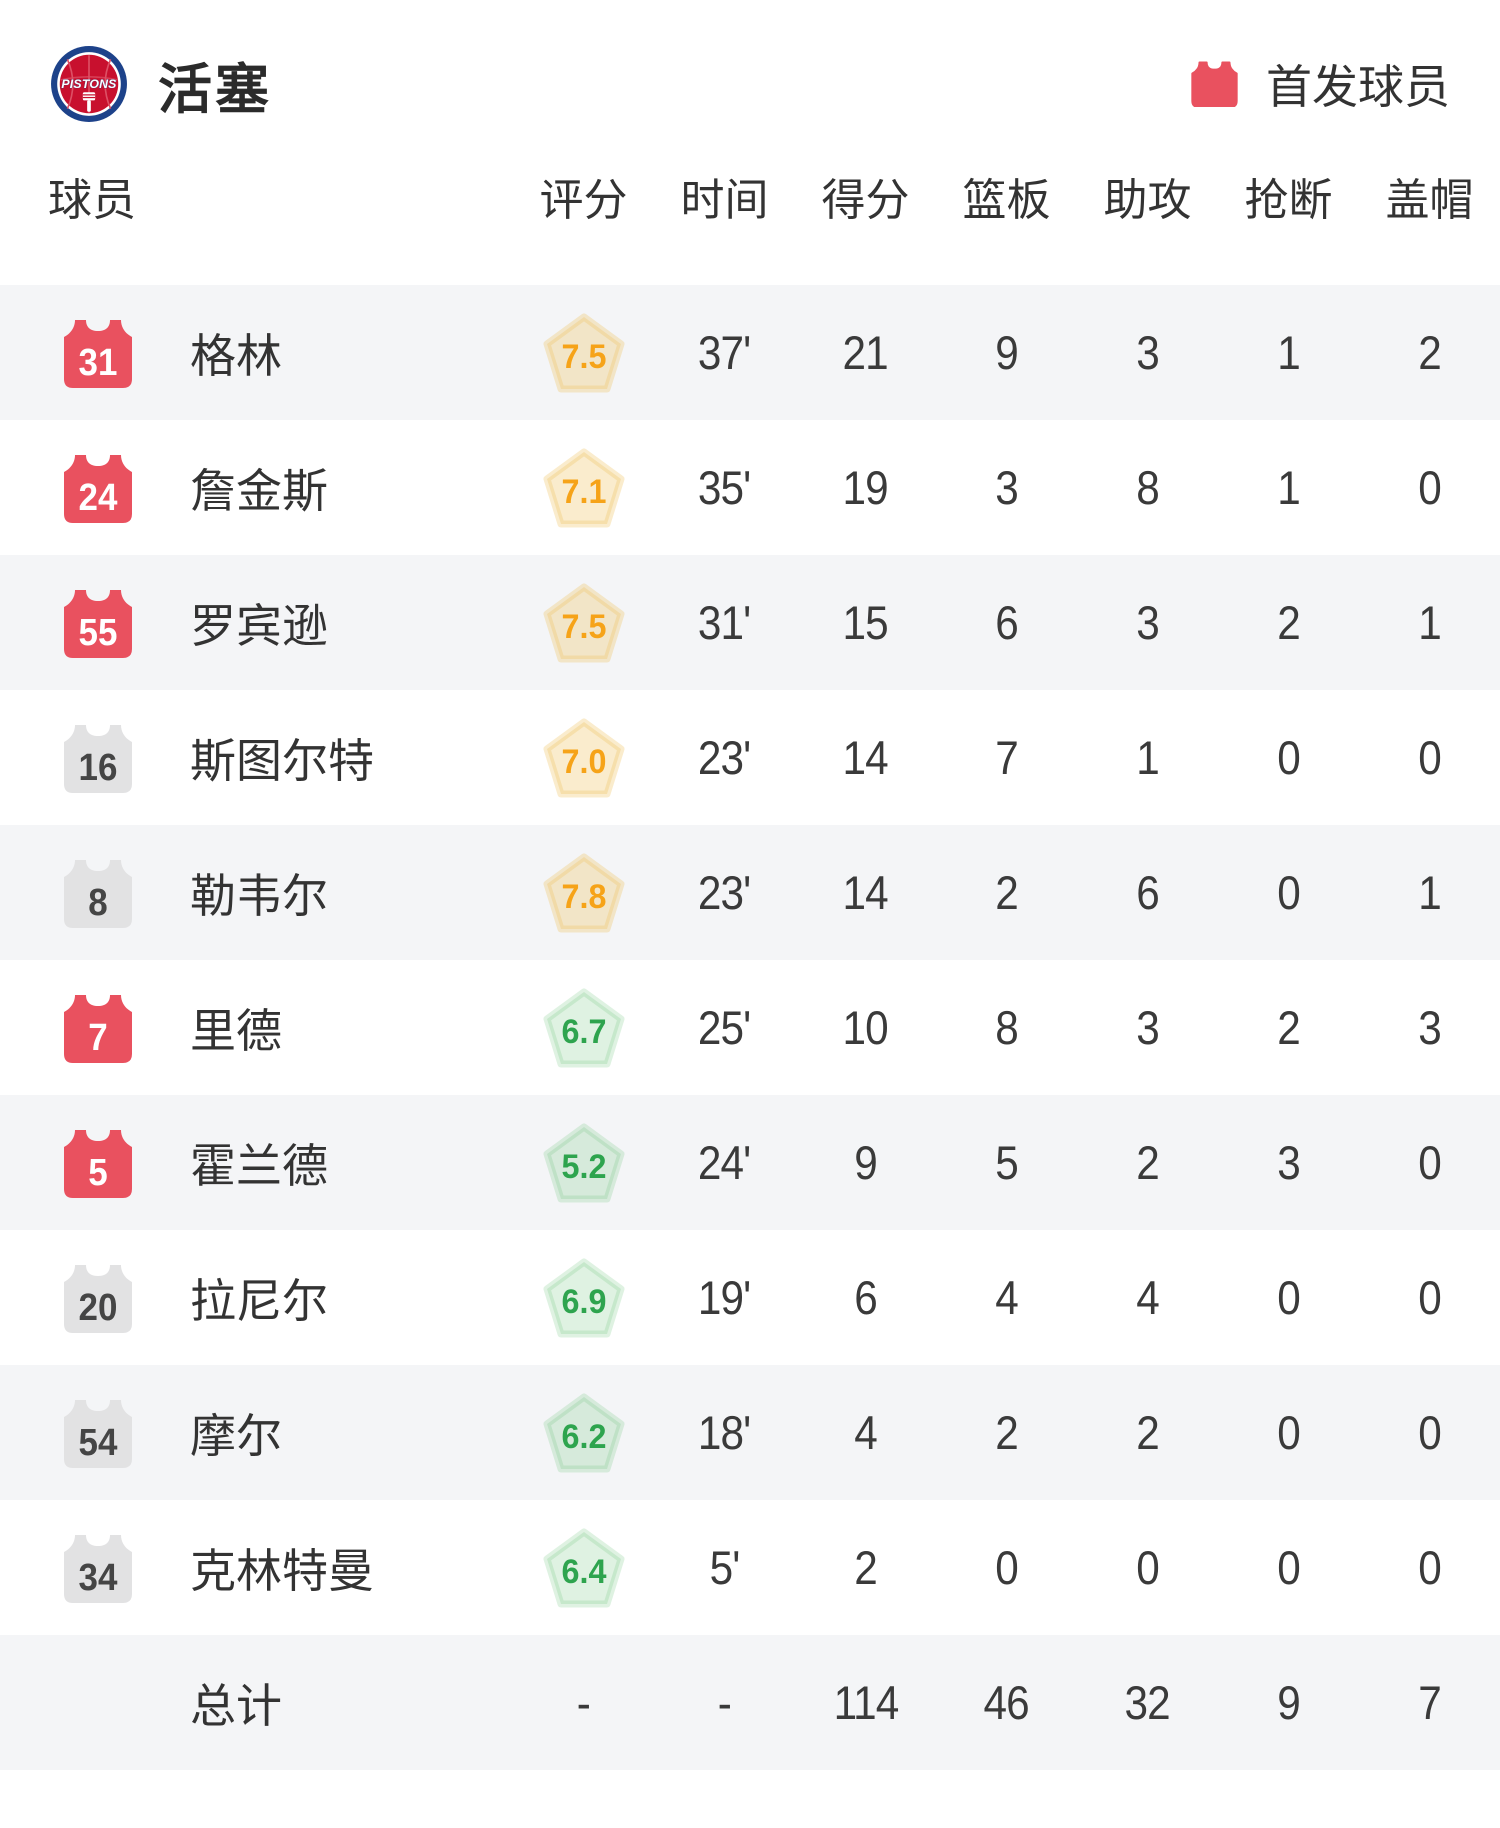 This screenshot has height=1828, width=1500. Describe the element at coordinates (724, 200) in the screenshot. I see `column-header-time: 时间` at that location.